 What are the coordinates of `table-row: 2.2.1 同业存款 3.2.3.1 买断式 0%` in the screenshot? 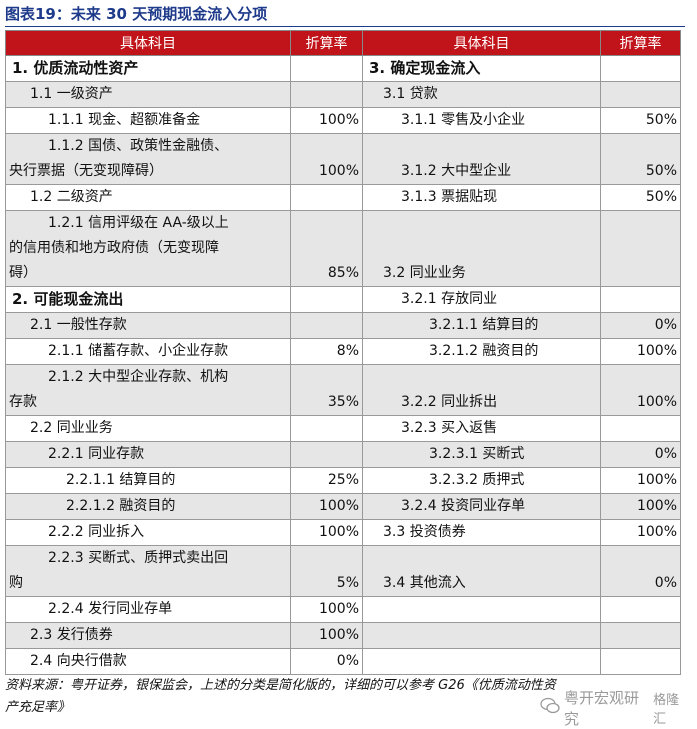 It's located at (343, 454).